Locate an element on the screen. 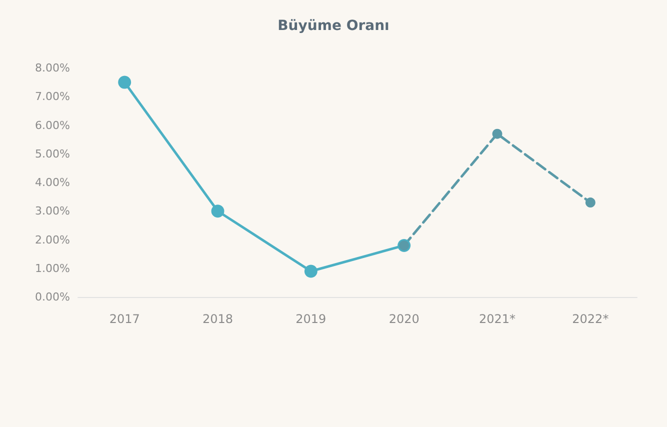  y-tick-label: 6.00% is located at coordinates (52, 125).